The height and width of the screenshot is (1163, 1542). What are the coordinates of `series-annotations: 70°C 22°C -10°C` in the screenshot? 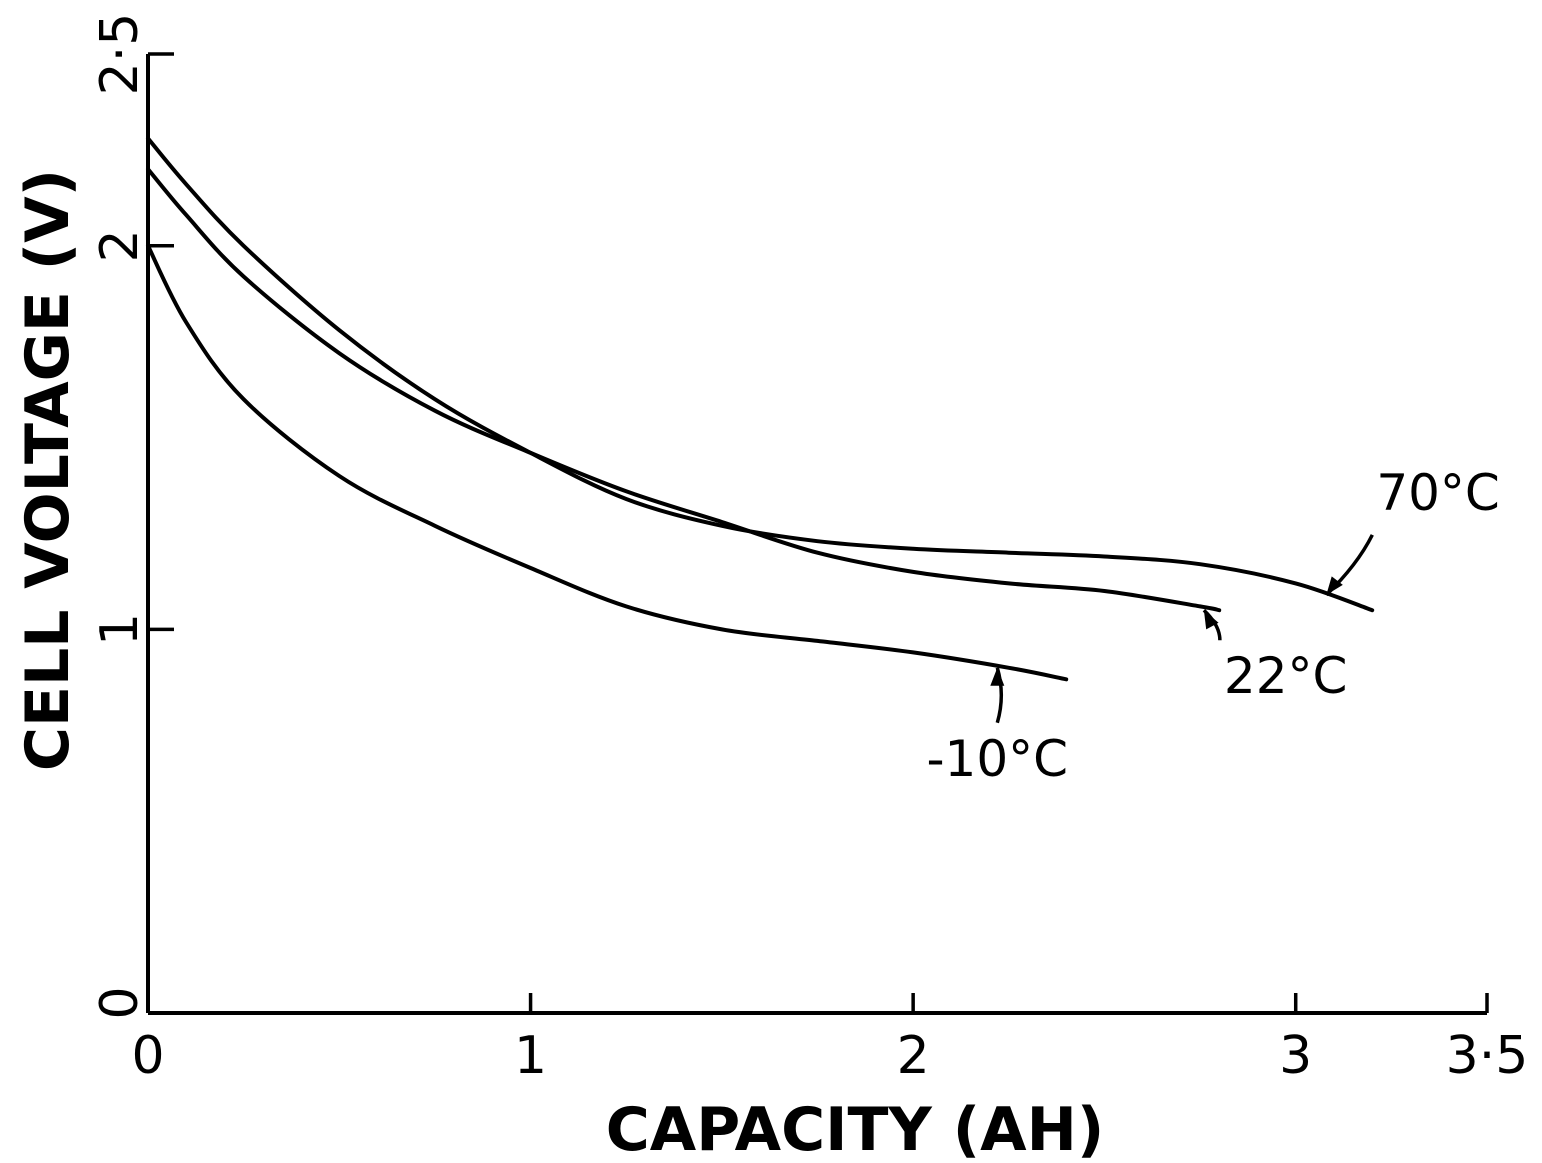 It's located at (1213, 626).